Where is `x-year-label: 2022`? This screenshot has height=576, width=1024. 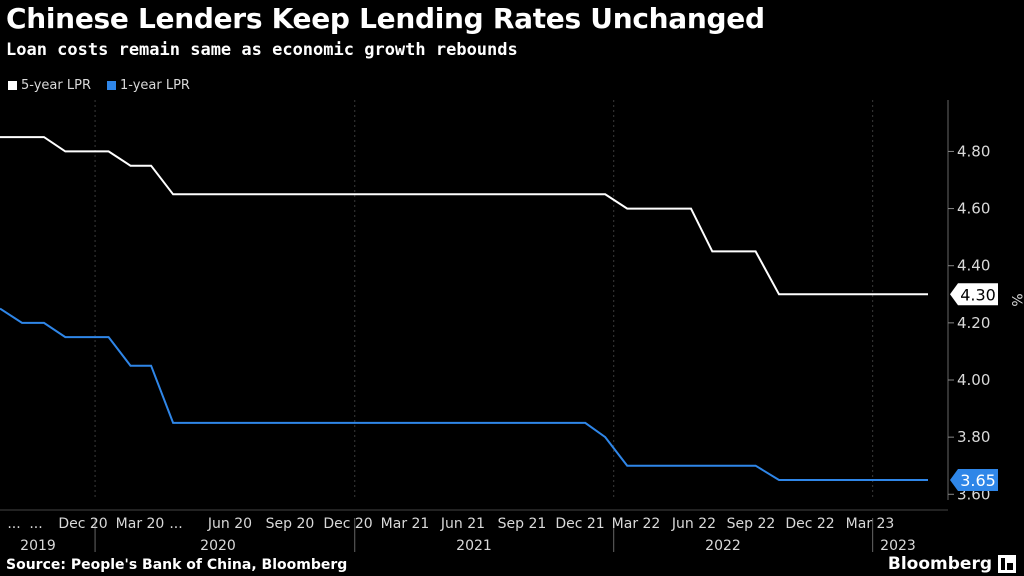 x-year-label: 2022 is located at coordinates (723, 546).